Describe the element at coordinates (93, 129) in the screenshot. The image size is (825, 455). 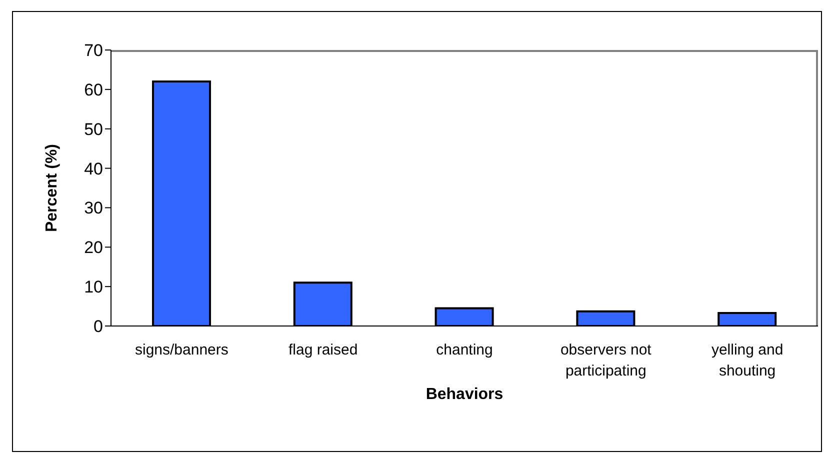
I see `y-tick-label: 50` at that location.